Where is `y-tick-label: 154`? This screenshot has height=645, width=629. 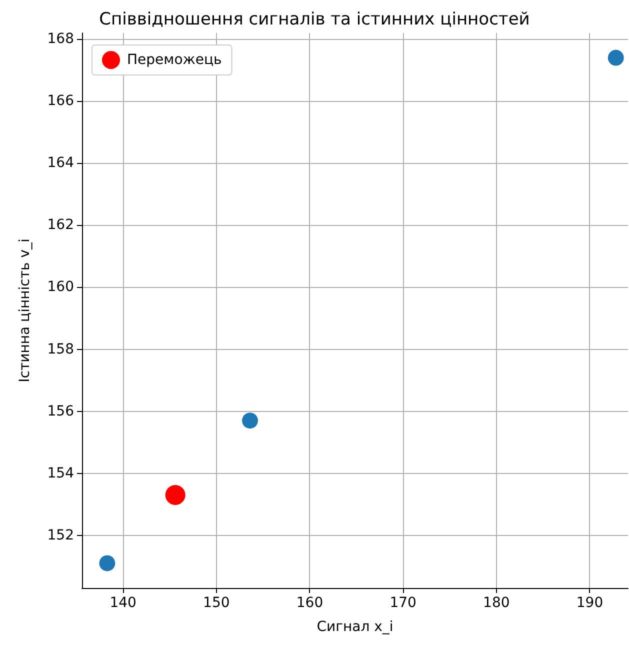
y-tick-label: 154 is located at coordinates (60, 473).